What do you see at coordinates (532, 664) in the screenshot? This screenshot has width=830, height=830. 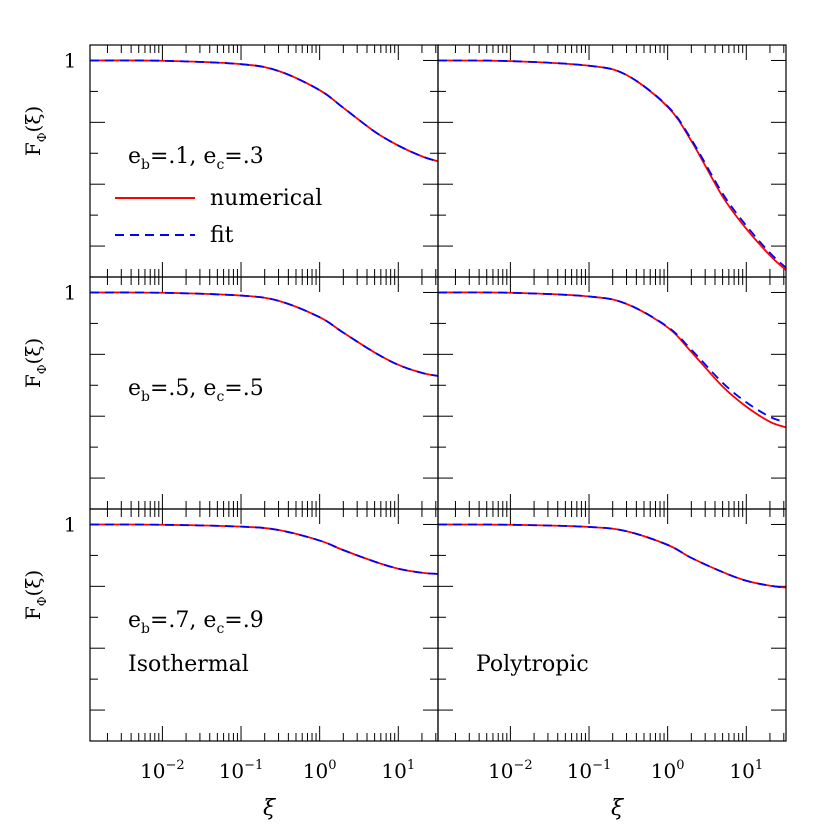 I see `model-name-1: Polytropic` at bounding box center [532, 664].